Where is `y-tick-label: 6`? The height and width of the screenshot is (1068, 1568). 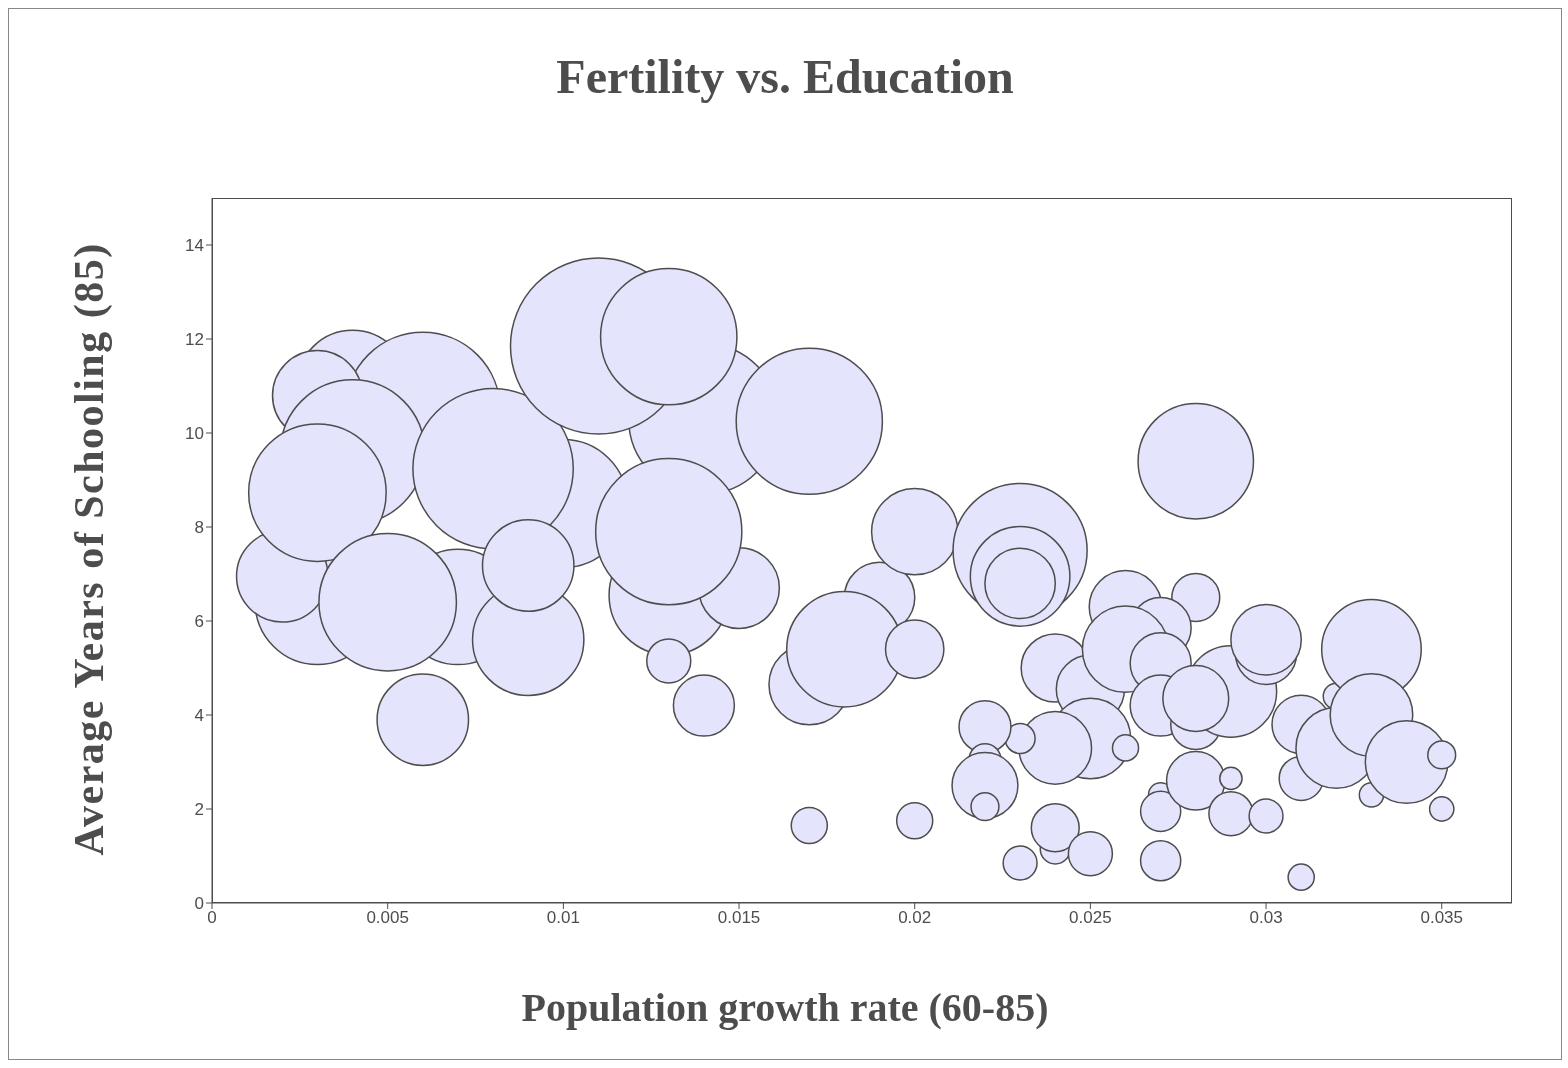 y-tick-label: 6 is located at coordinates (199, 622).